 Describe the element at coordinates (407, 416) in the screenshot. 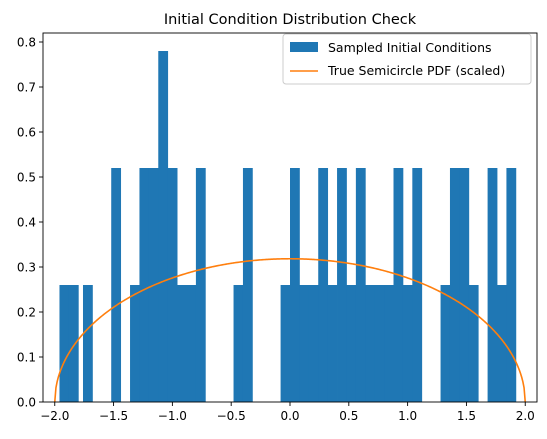

I see `x-tick-label-6: 1.0` at that location.